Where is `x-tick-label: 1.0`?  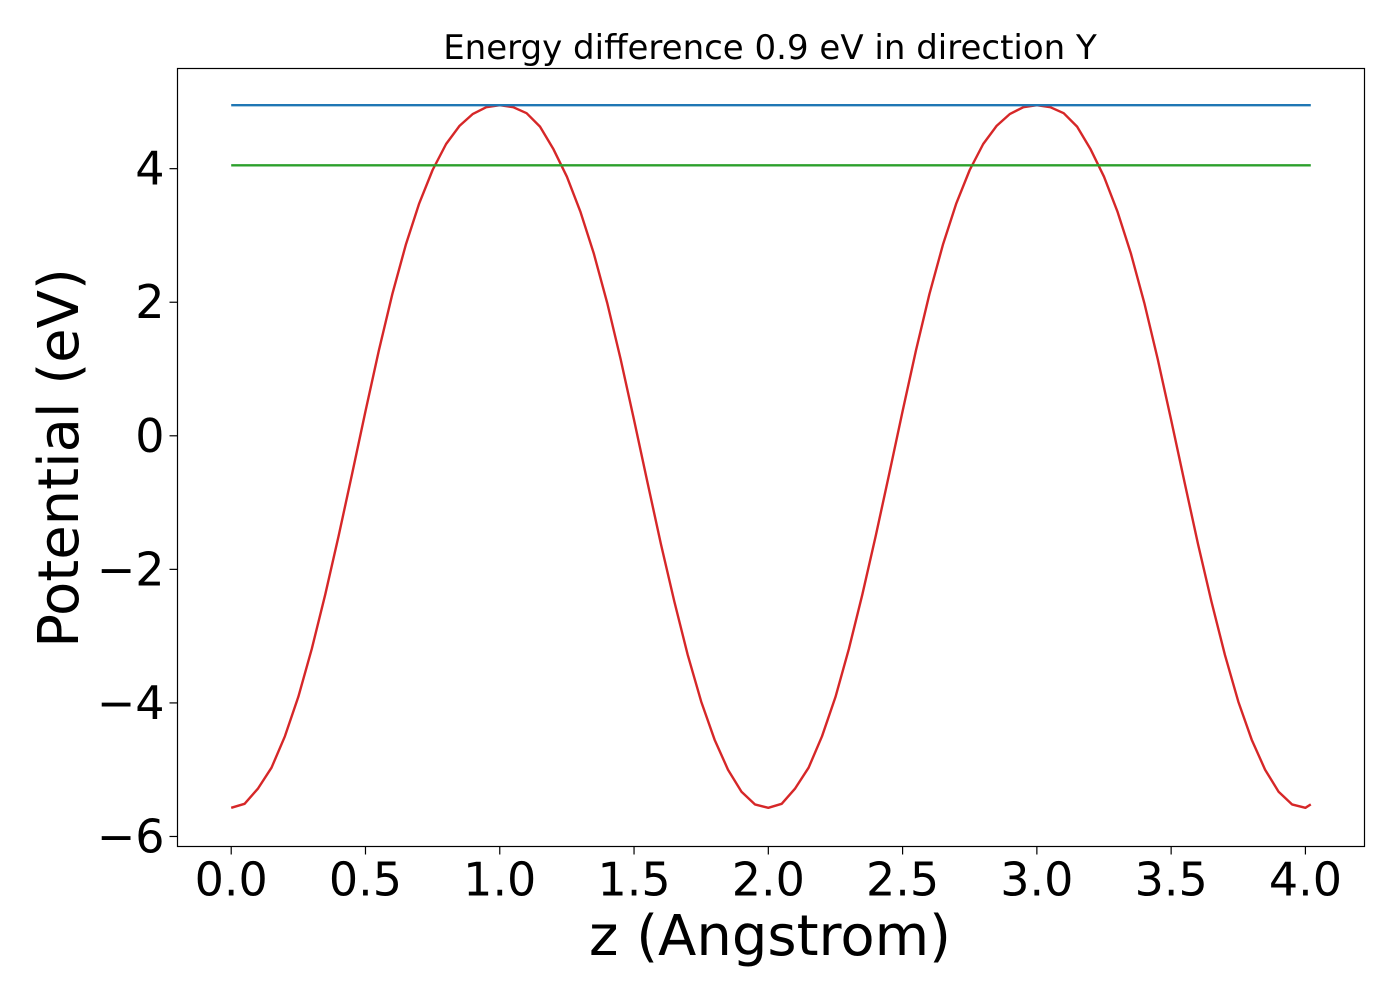 x-tick-label: 1.0 is located at coordinates (499, 880).